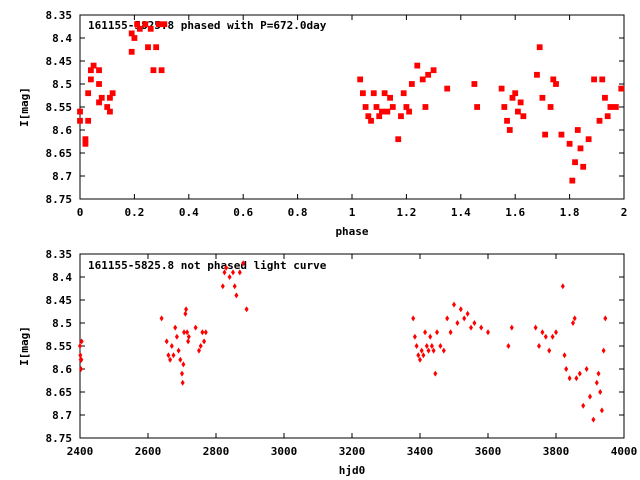 This screenshot has height=480, width=640. Describe the element at coordinates (624, 451) in the screenshot. I see `x-tick-label: 4000` at that location.